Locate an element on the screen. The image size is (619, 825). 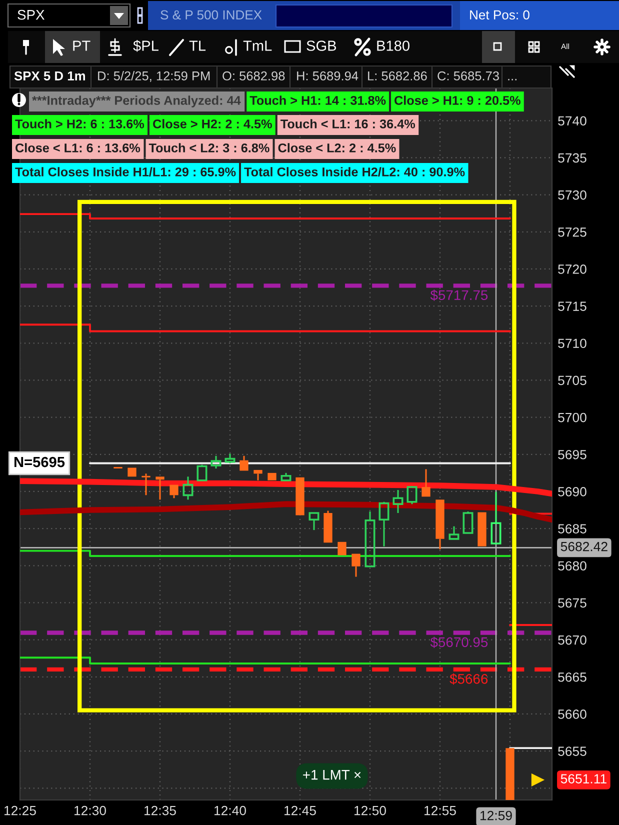
annotation: Touch > H1: 14 : 31.8% is located at coordinates (318, 100).